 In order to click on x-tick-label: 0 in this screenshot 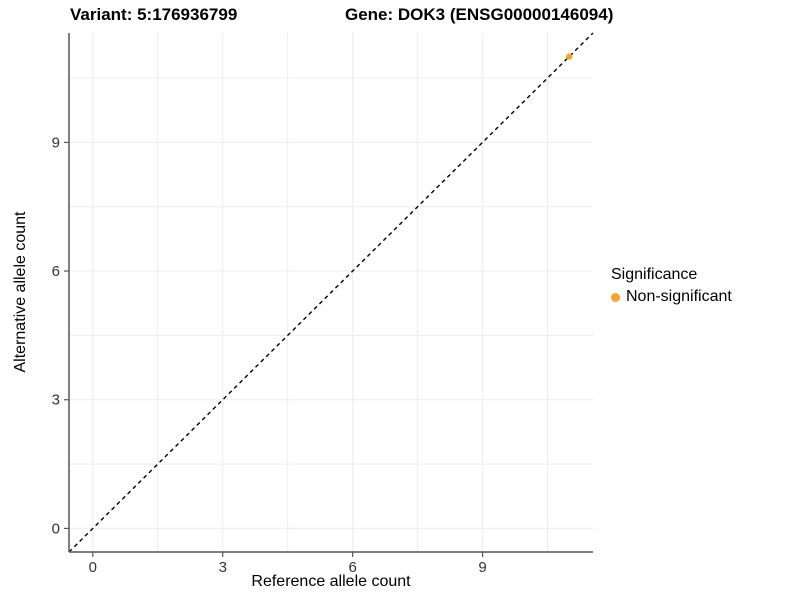, I will do `click(93, 567)`.